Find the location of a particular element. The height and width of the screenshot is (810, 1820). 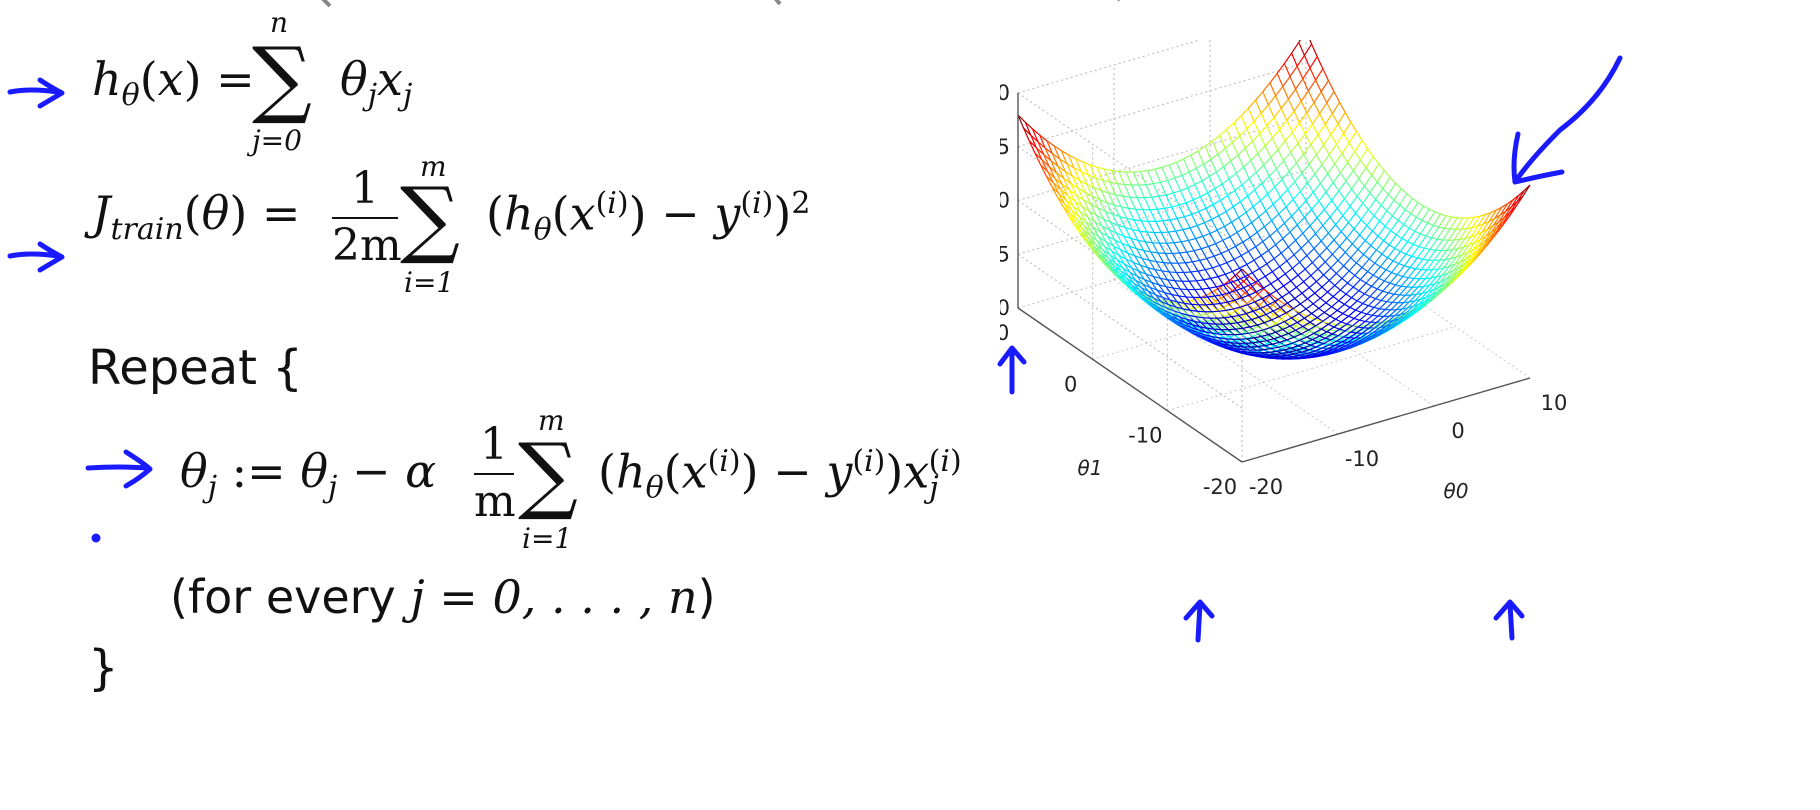

grid-line-floor is located at coordinates (1311, 369).